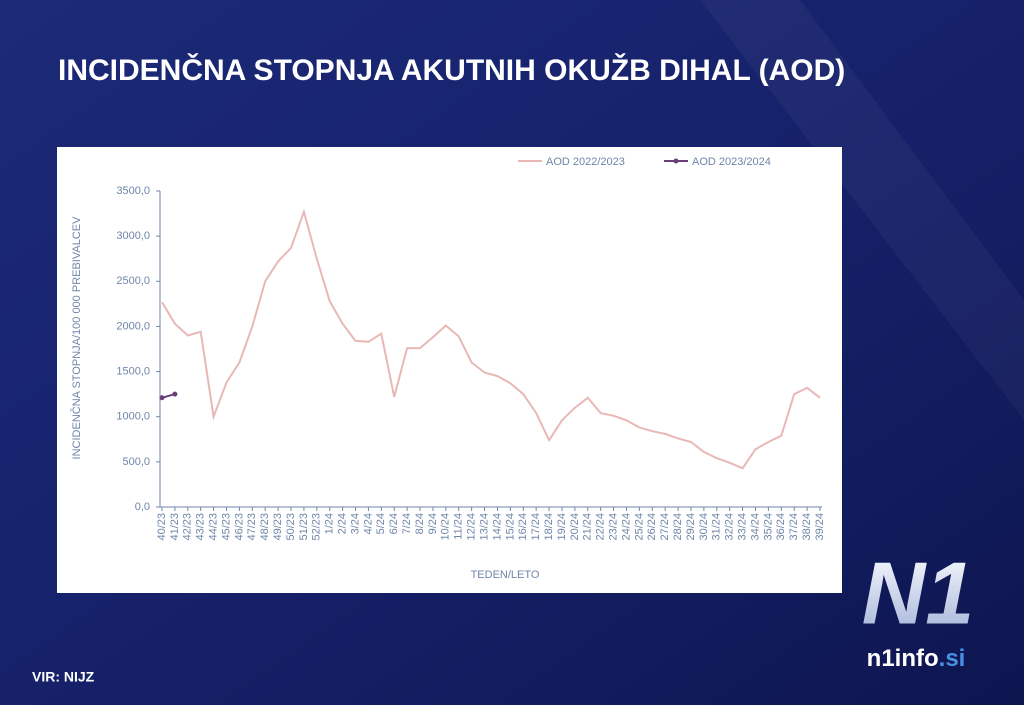  I want to click on x-tick-label: 11/24, so click(459, 526).